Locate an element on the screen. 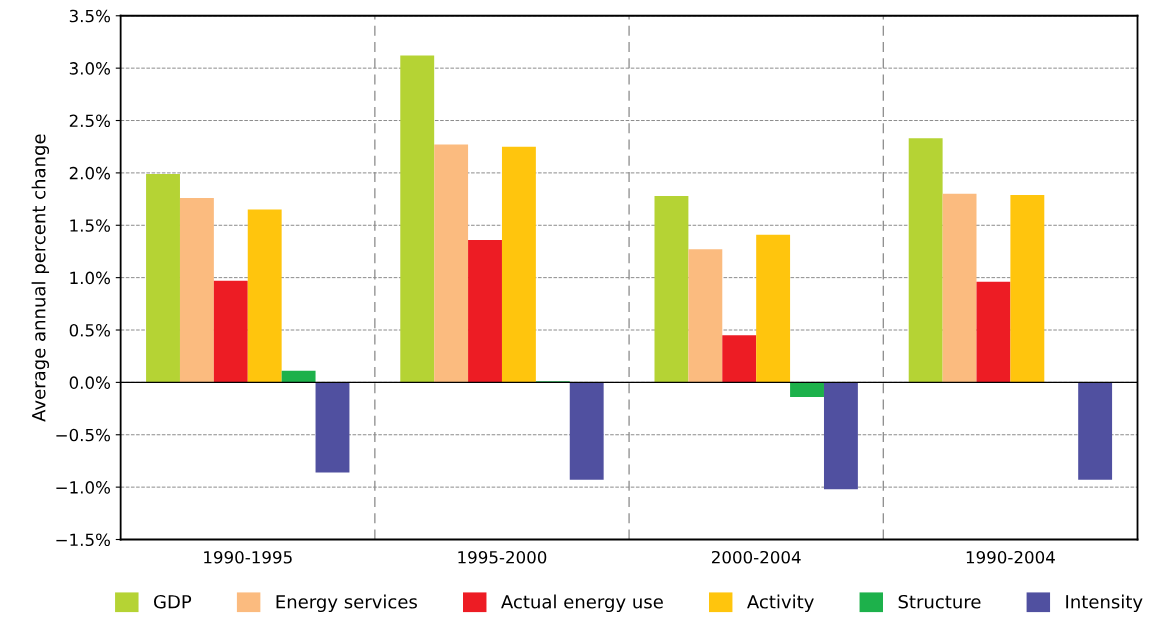 The image size is (1149, 631). y-tick-label: −0.5% is located at coordinates (83, 435).